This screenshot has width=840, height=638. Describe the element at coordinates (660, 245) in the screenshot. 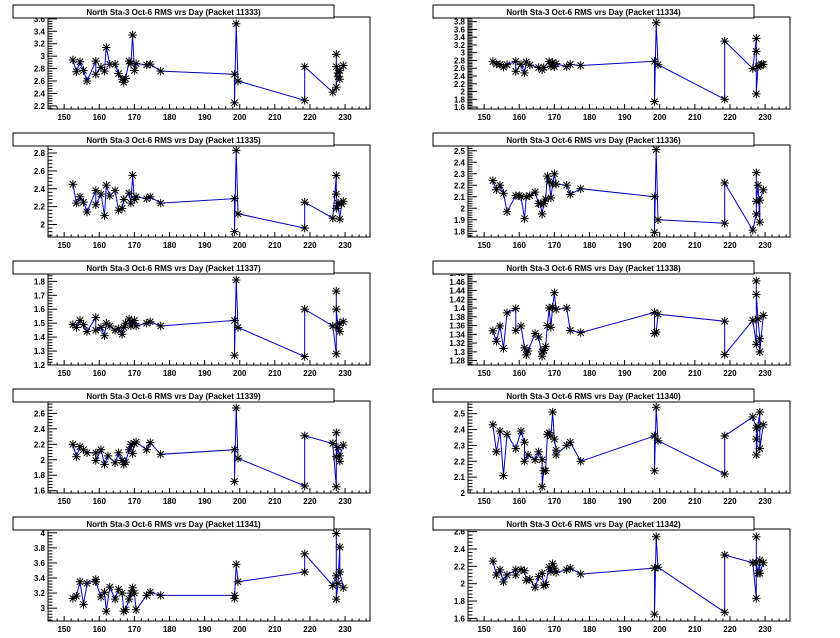

I see `x-tick-label: 200` at that location.